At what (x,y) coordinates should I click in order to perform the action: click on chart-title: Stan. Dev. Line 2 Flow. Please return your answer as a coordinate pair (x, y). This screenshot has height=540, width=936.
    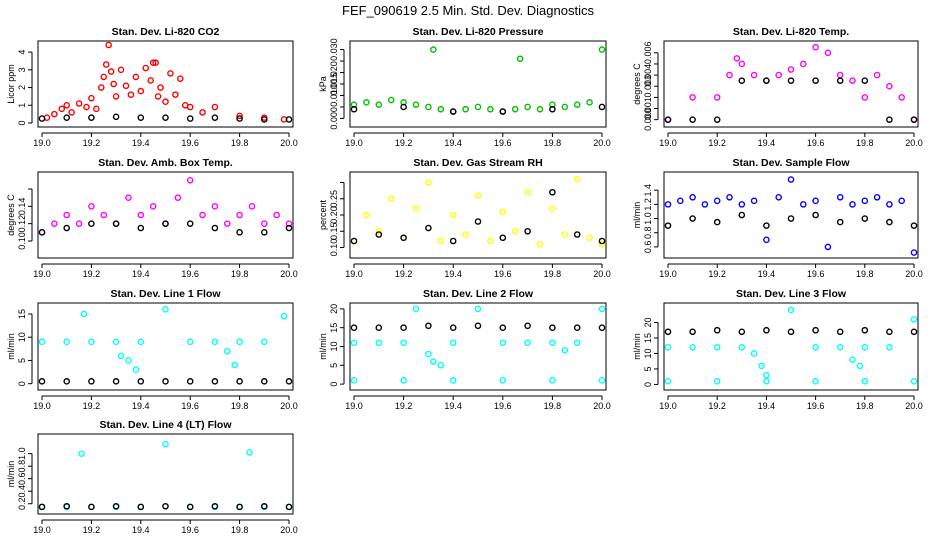
    Looking at the image, I should click on (478, 294).